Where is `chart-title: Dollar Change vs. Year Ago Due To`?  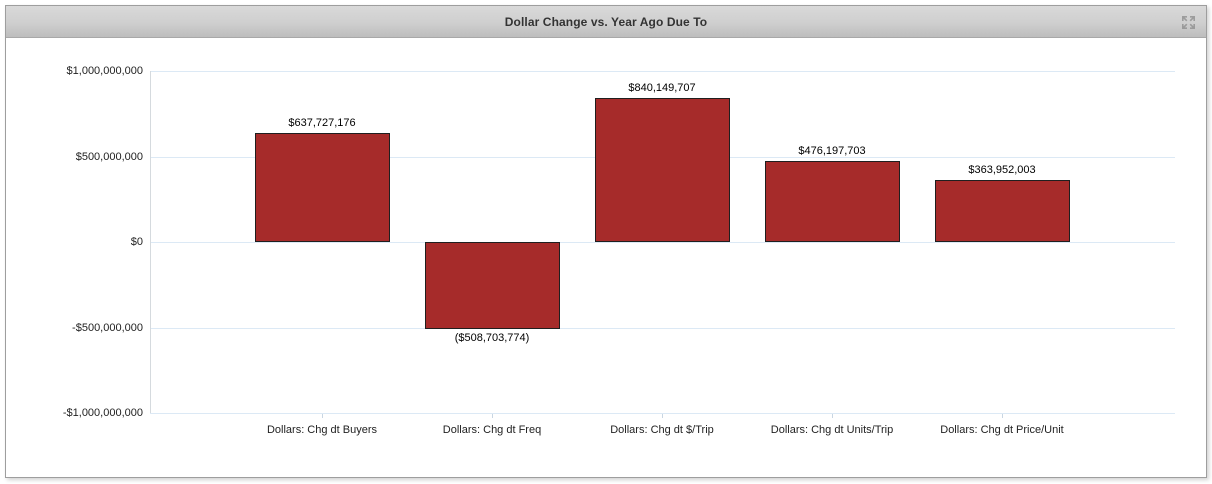 chart-title: Dollar Change vs. Year Ago Due To is located at coordinates (606, 21).